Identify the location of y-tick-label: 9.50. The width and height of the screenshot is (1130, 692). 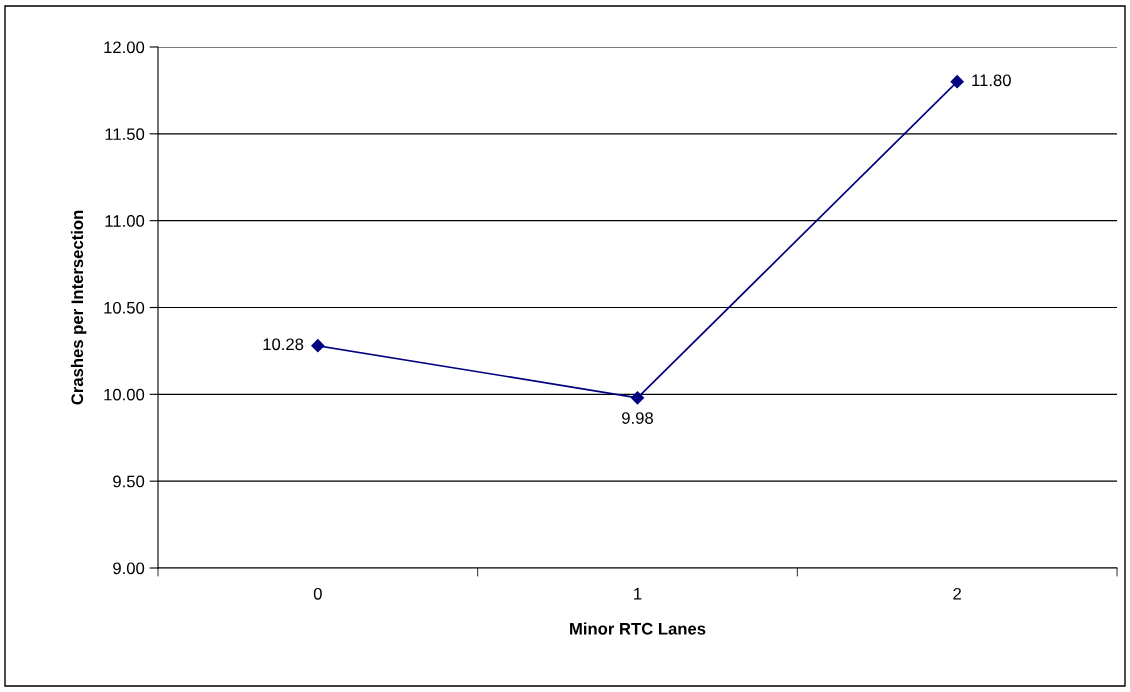
(129, 481).